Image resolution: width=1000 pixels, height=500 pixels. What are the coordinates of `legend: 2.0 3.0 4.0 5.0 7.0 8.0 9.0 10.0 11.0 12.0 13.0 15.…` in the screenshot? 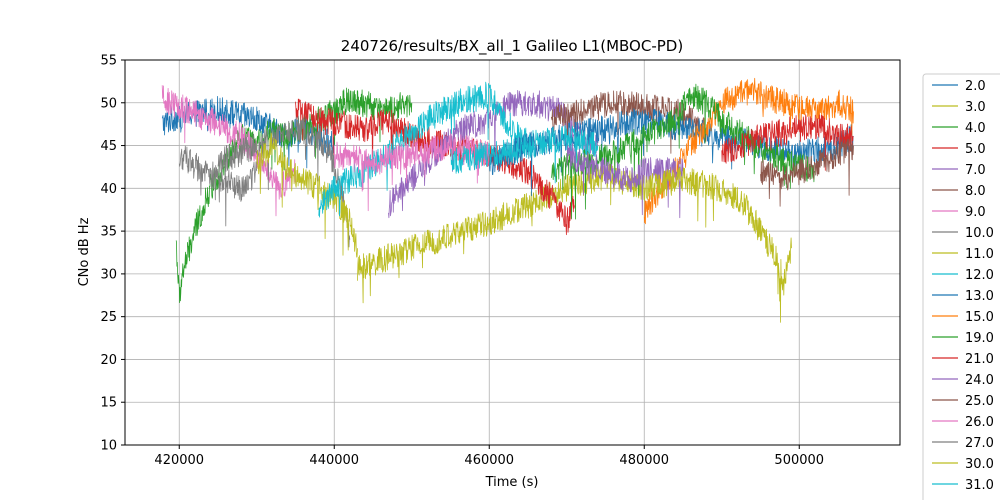 It's located at (961, 286).